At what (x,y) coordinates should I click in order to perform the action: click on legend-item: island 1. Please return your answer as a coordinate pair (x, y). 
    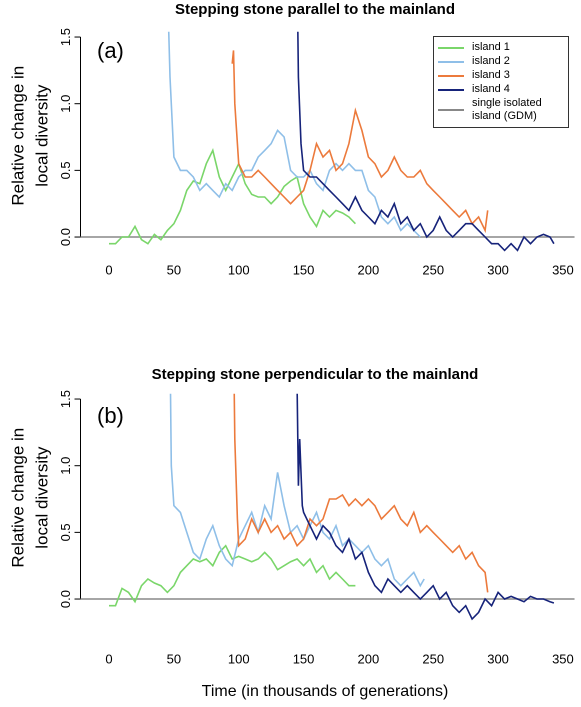
    Looking at the image, I should click on (501, 47).